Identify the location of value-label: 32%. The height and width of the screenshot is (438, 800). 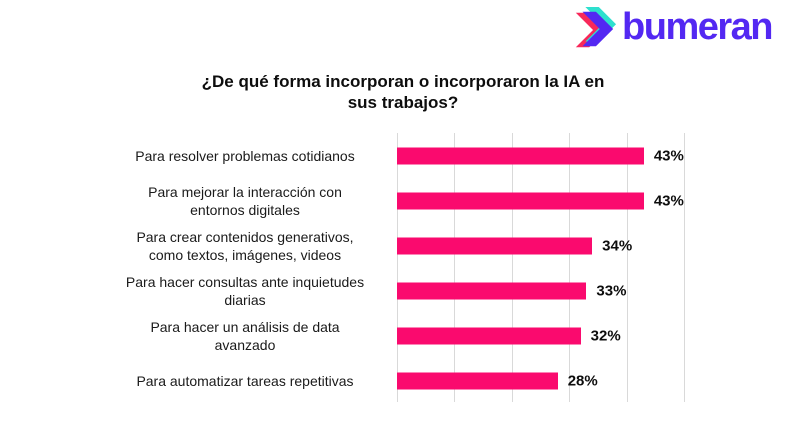
(605, 336).